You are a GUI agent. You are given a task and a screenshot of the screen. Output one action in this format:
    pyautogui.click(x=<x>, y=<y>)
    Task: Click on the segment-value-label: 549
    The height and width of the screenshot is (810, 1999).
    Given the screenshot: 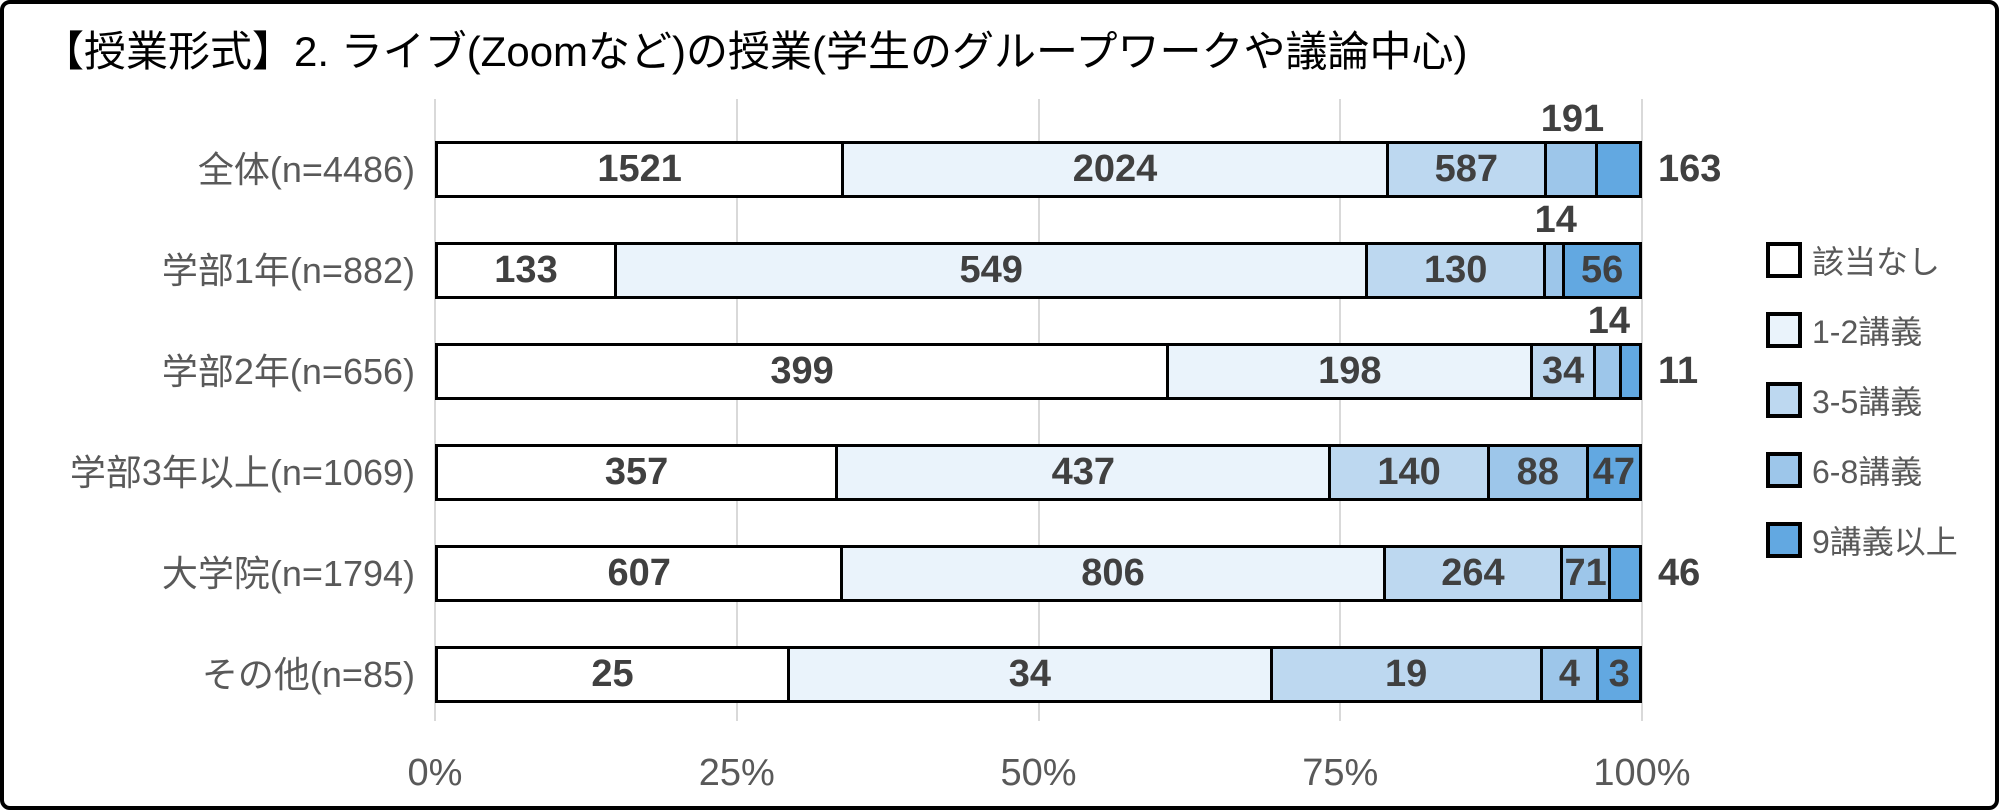 What is the action you would take?
    pyautogui.click(x=991, y=270)
    